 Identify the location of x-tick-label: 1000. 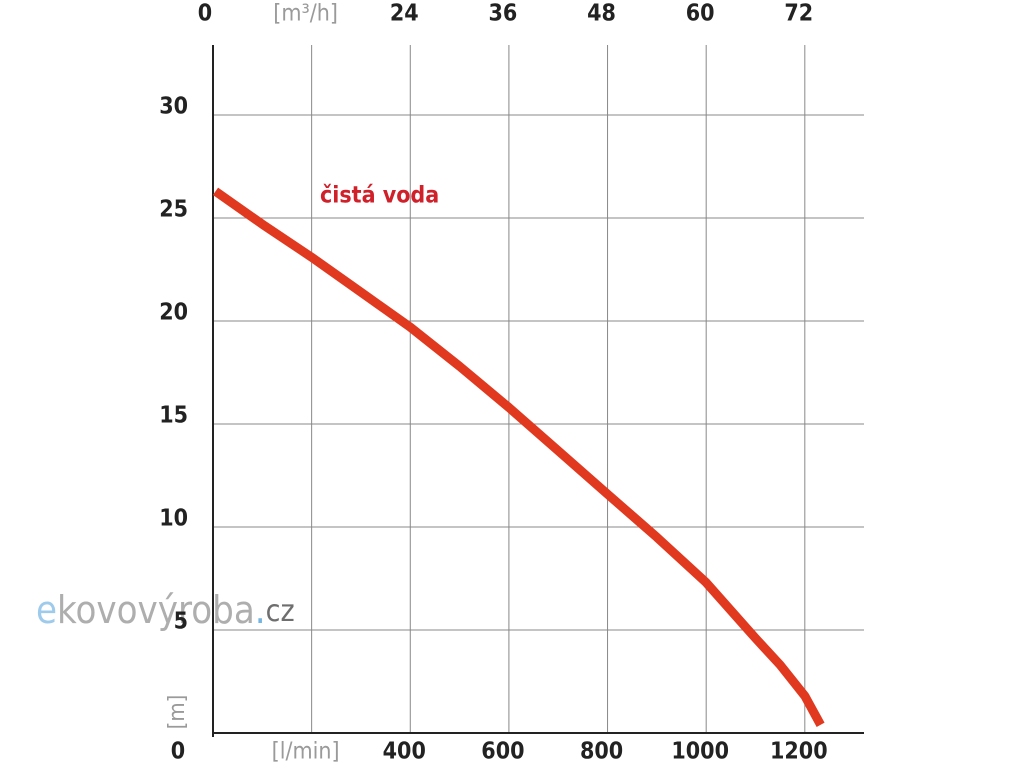
(700, 752).